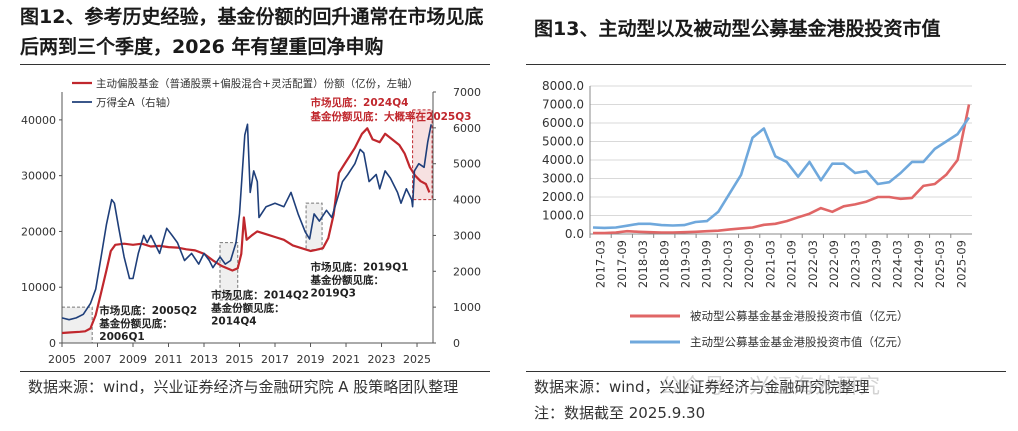  What do you see at coordinates (563, 105) in the screenshot?
I see `y-axis-tick-label: 7000.0` at bounding box center [563, 105].